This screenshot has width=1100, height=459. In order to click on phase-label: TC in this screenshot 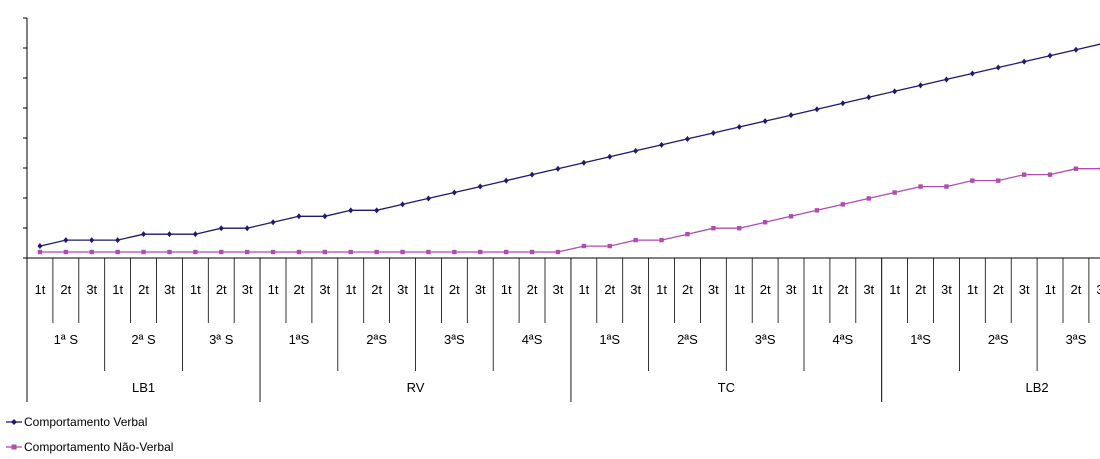, I will do `click(726, 387)`.